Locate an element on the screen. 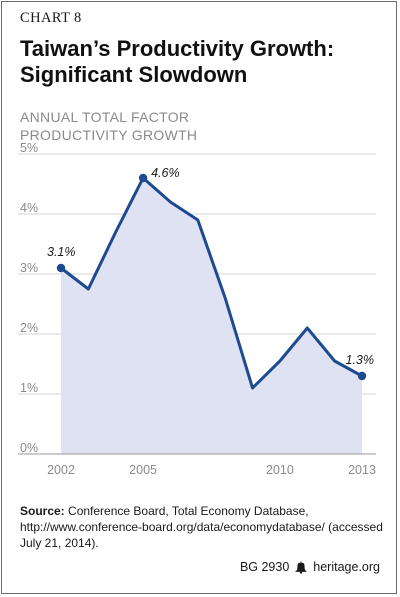  y-tick-label: 5% is located at coordinates (29, 148).